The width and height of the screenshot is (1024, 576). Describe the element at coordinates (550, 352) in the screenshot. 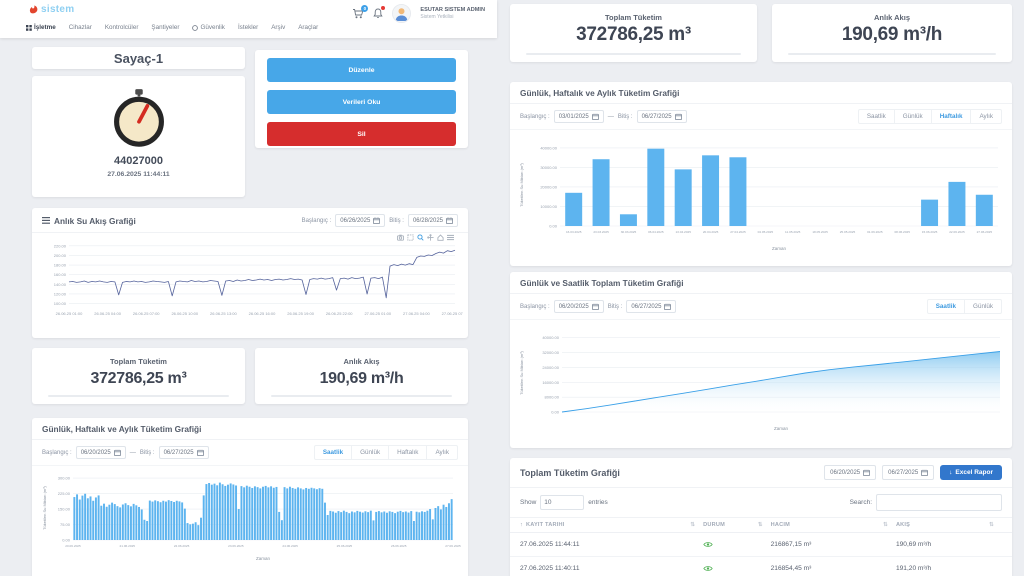

I see `svg-text: 32000.00` at that location.